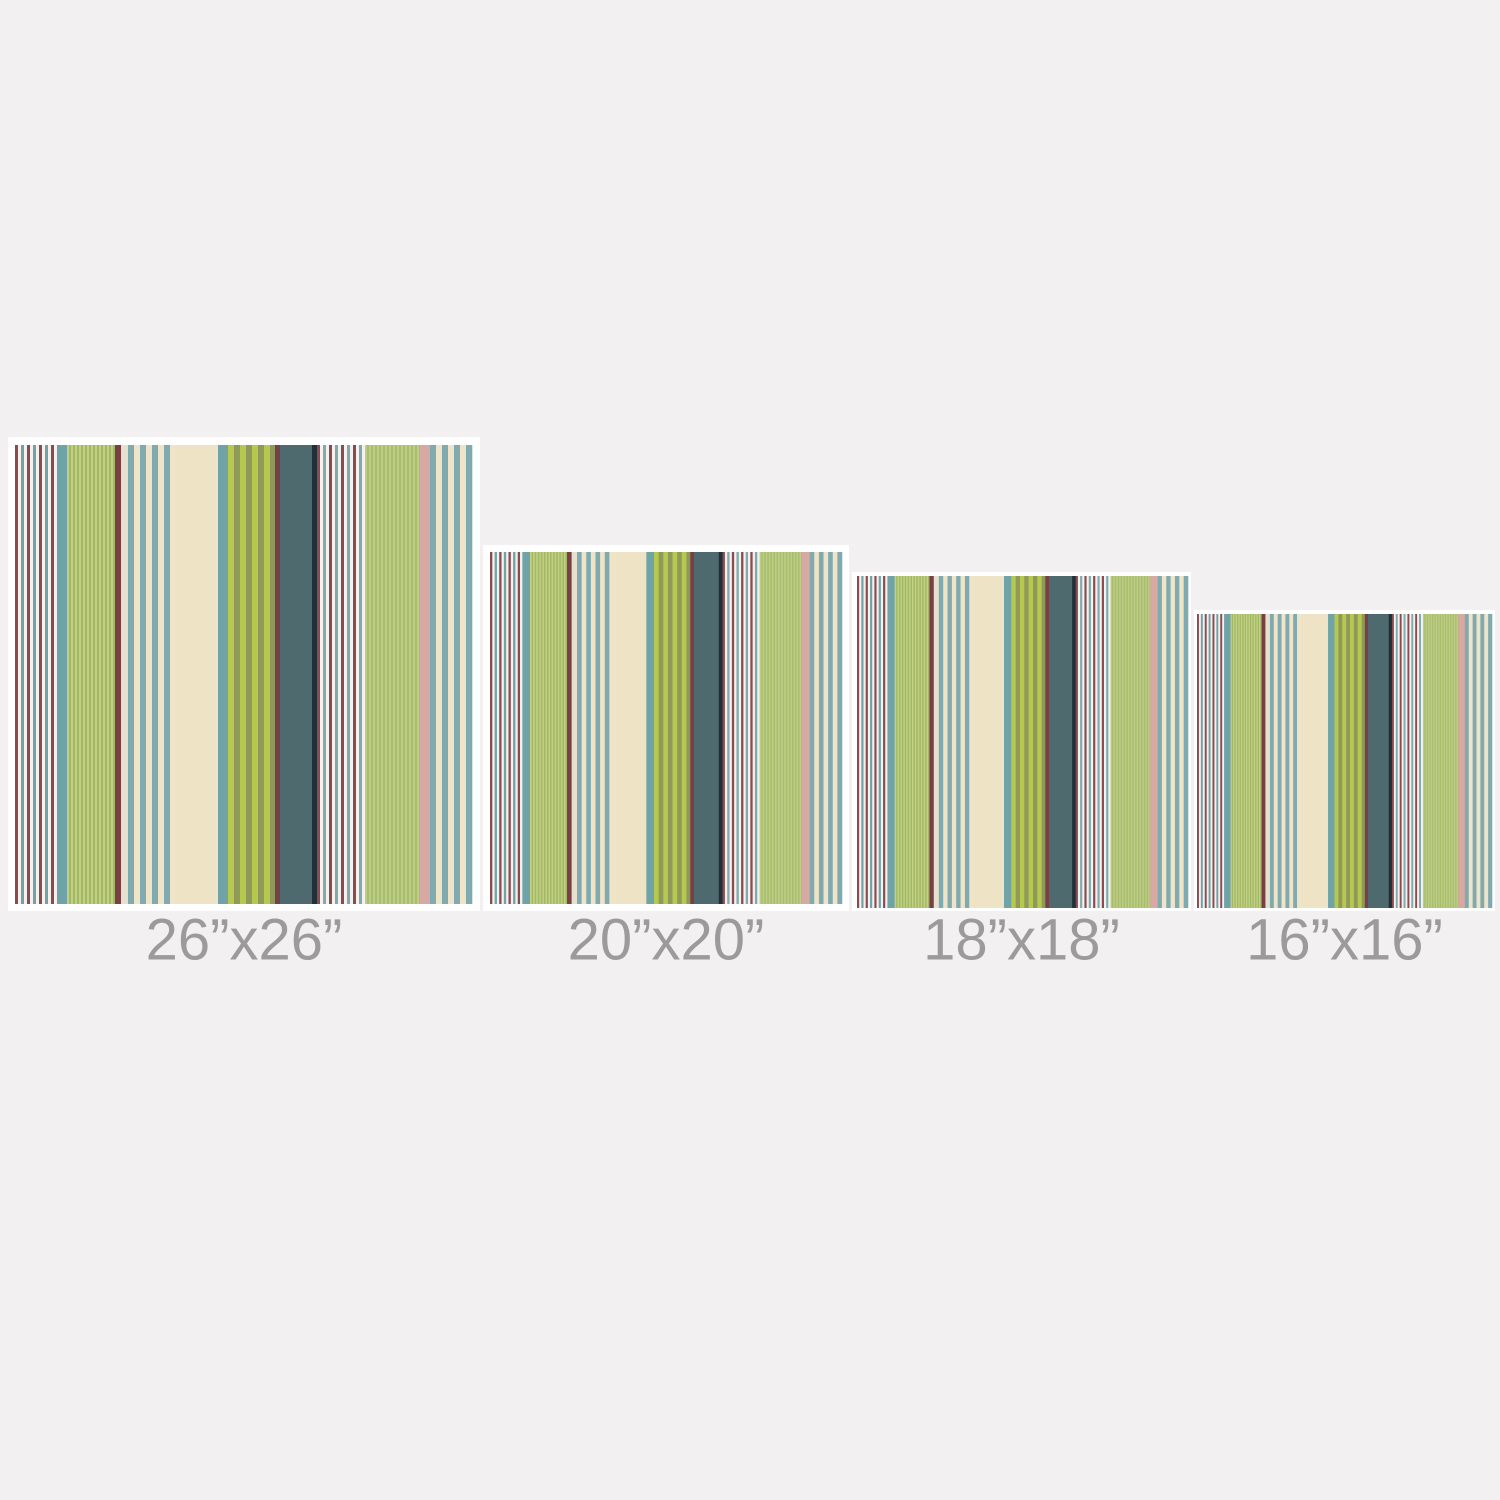 The image size is (1500, 1500). Describe the element at coordinates (244, 939) in the screenshot. I see `size-label: 26”x26”` at that location.